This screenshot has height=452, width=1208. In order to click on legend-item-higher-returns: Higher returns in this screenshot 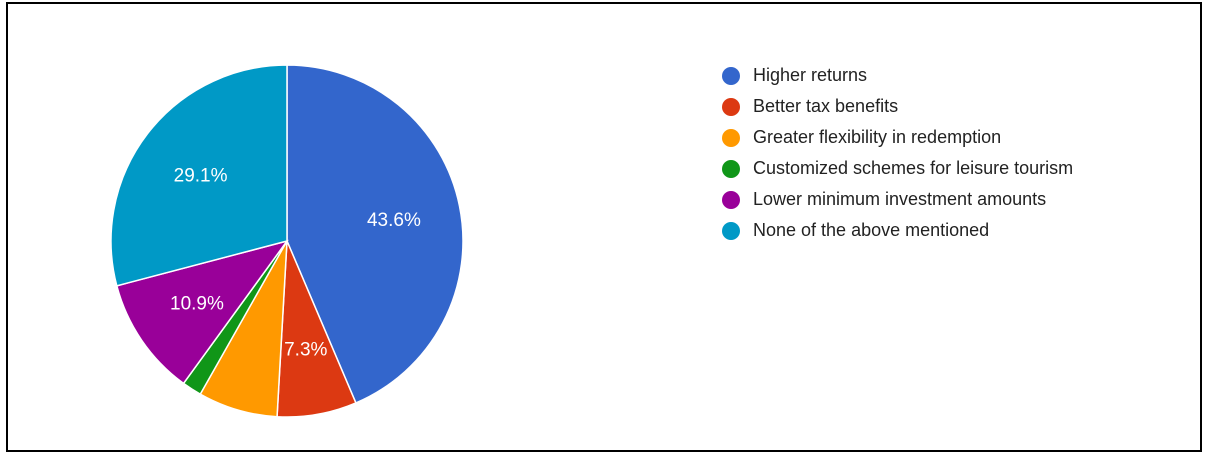, I will do `click(897, 75)`.